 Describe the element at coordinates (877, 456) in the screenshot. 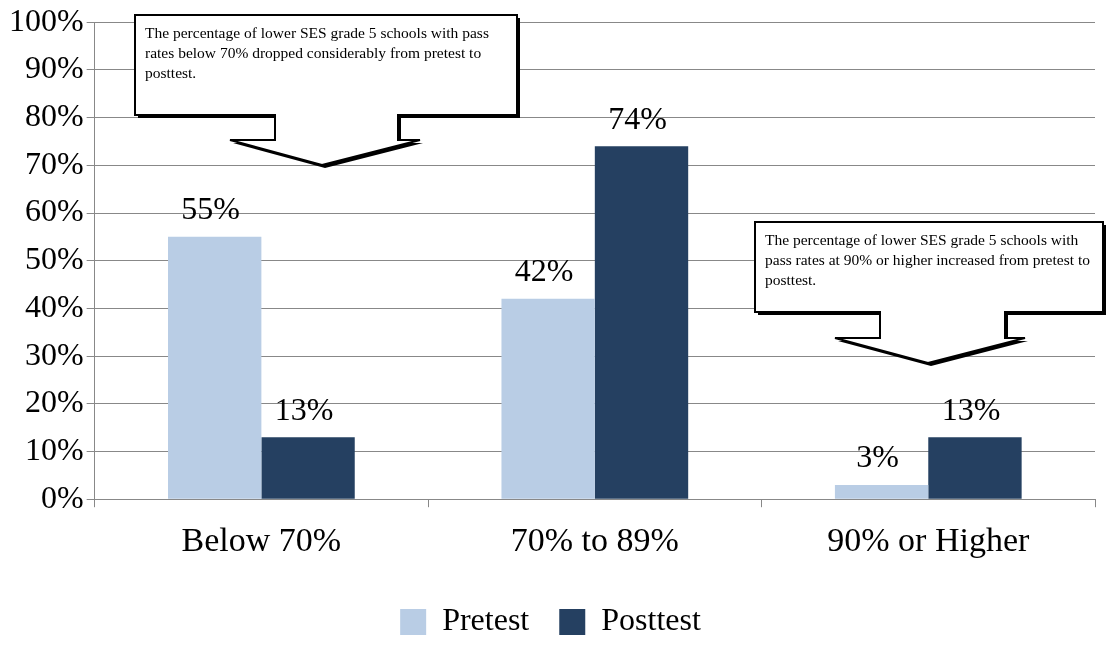

I see `data-label: 3%` at that location.